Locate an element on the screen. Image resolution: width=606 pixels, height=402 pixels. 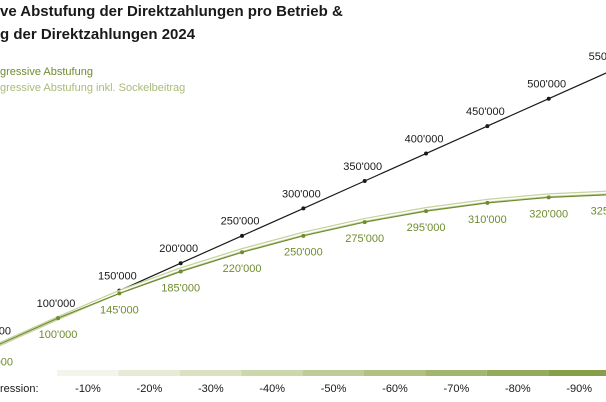
data-label: 320'000 is located at coordinates (548, 214).